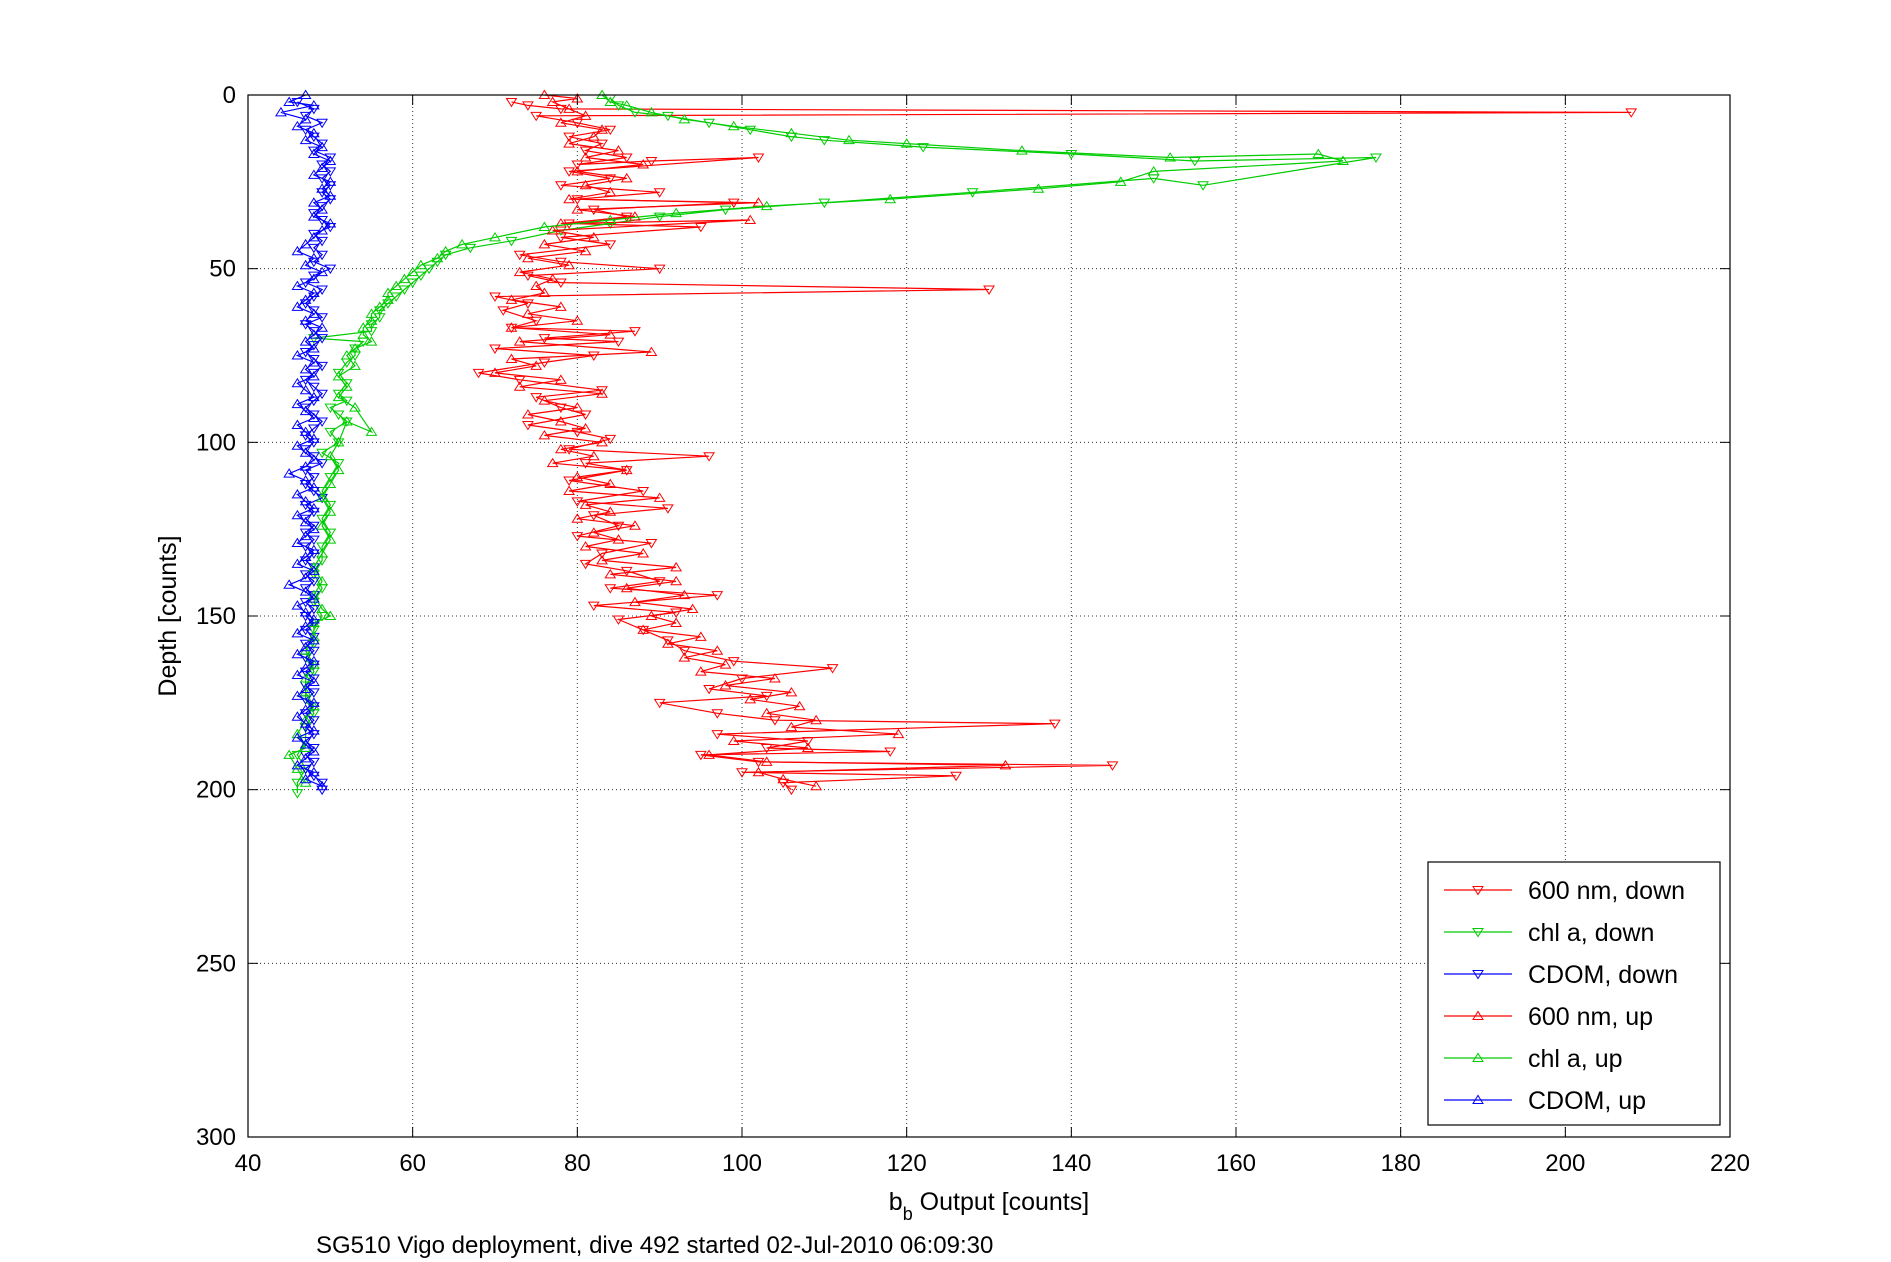  I want to click on legend-item: 600 nm, down, so click(1564, 891).